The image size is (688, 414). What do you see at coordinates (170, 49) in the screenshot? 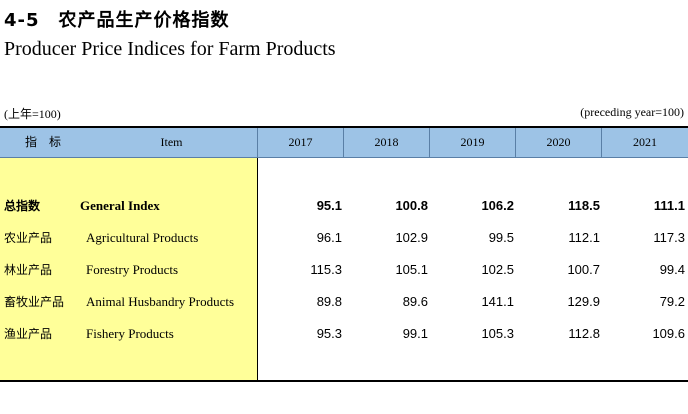
I see `table-title-en: Producer Price Indices for Farm Products` at bounding box center [170, 49].